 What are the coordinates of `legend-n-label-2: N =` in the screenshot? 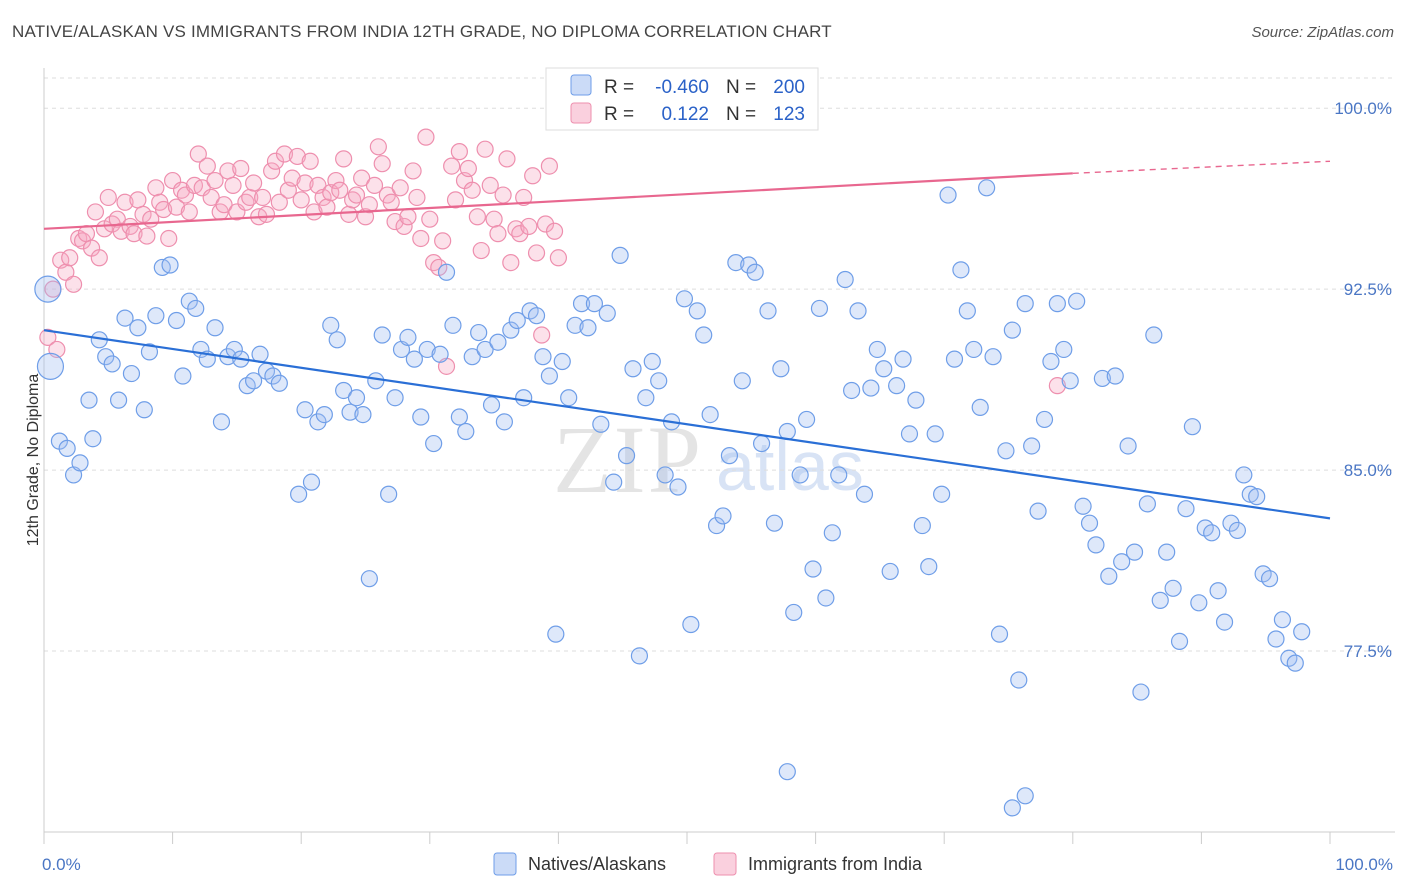 It's located at (741, 114).